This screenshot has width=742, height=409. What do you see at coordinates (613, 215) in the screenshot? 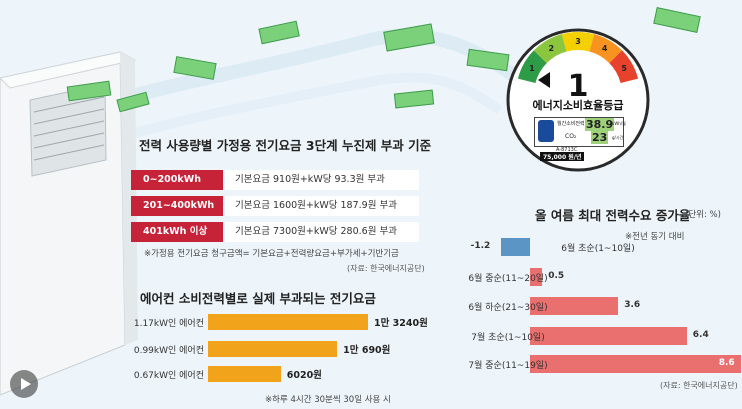
I see `demand-chart-title: 올 여름 최대 전력수요 증가율` at bounding box center [613, 215].